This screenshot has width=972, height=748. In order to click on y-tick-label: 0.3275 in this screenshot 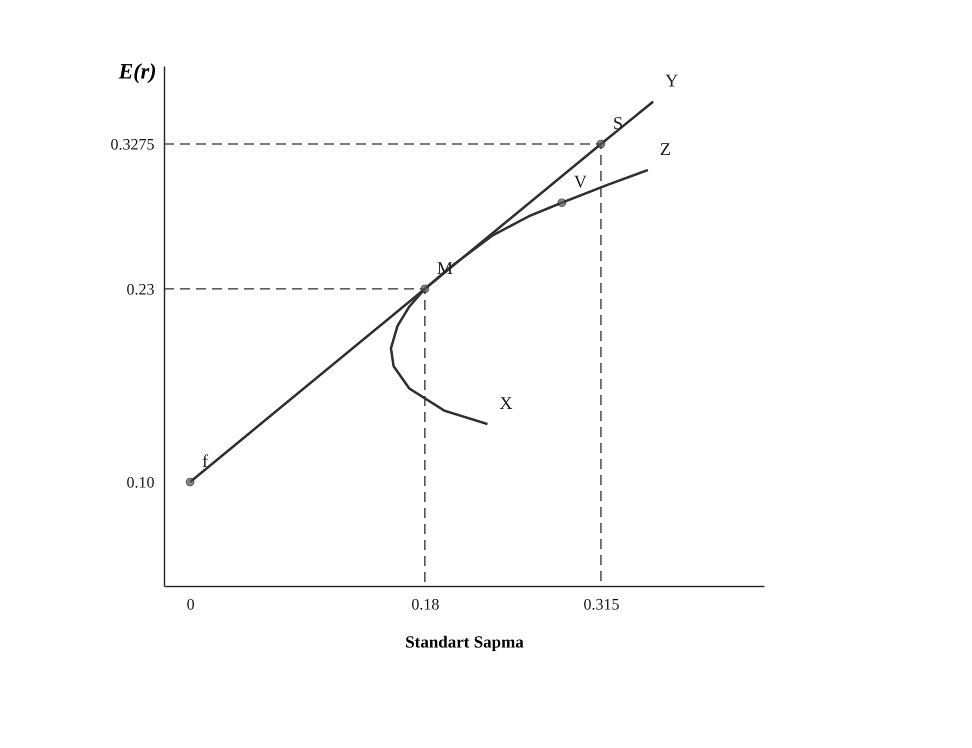, I will do `click(132, 145)`.